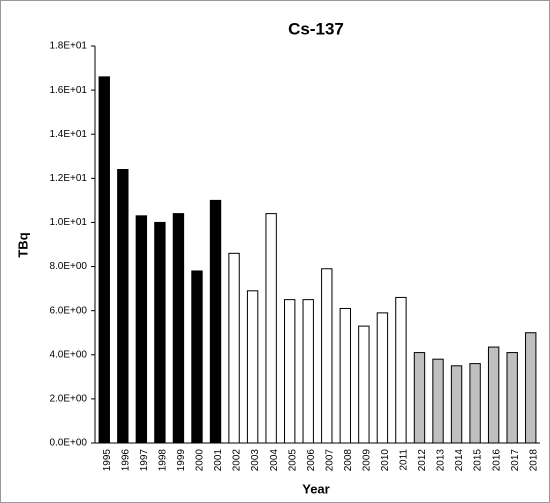  What do you see at coordinates (68, 134) in the screenshot?
I see `y-tick-label: 1.4E+01` at bounding box center [68, 134].